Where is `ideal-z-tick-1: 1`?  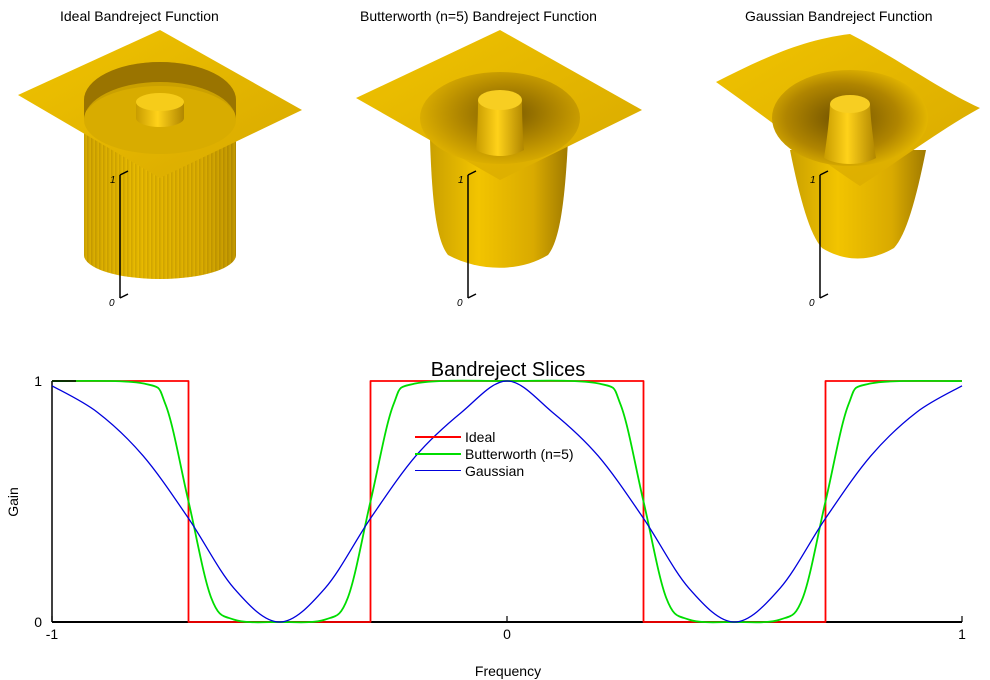
ideal-z-tick-1: 1 is located at coordinates (113, 180).